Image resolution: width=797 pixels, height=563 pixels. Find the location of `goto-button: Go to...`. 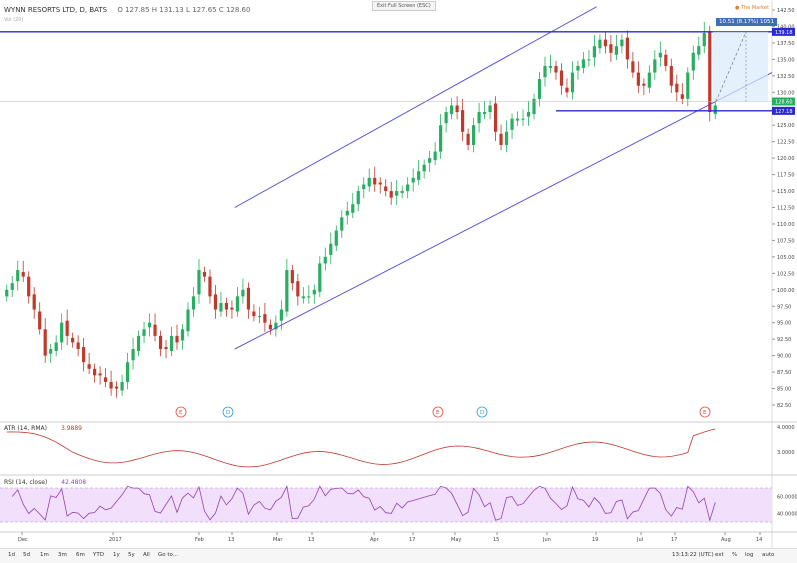

goto-button: Go to... is located at coordinates (168, 555).